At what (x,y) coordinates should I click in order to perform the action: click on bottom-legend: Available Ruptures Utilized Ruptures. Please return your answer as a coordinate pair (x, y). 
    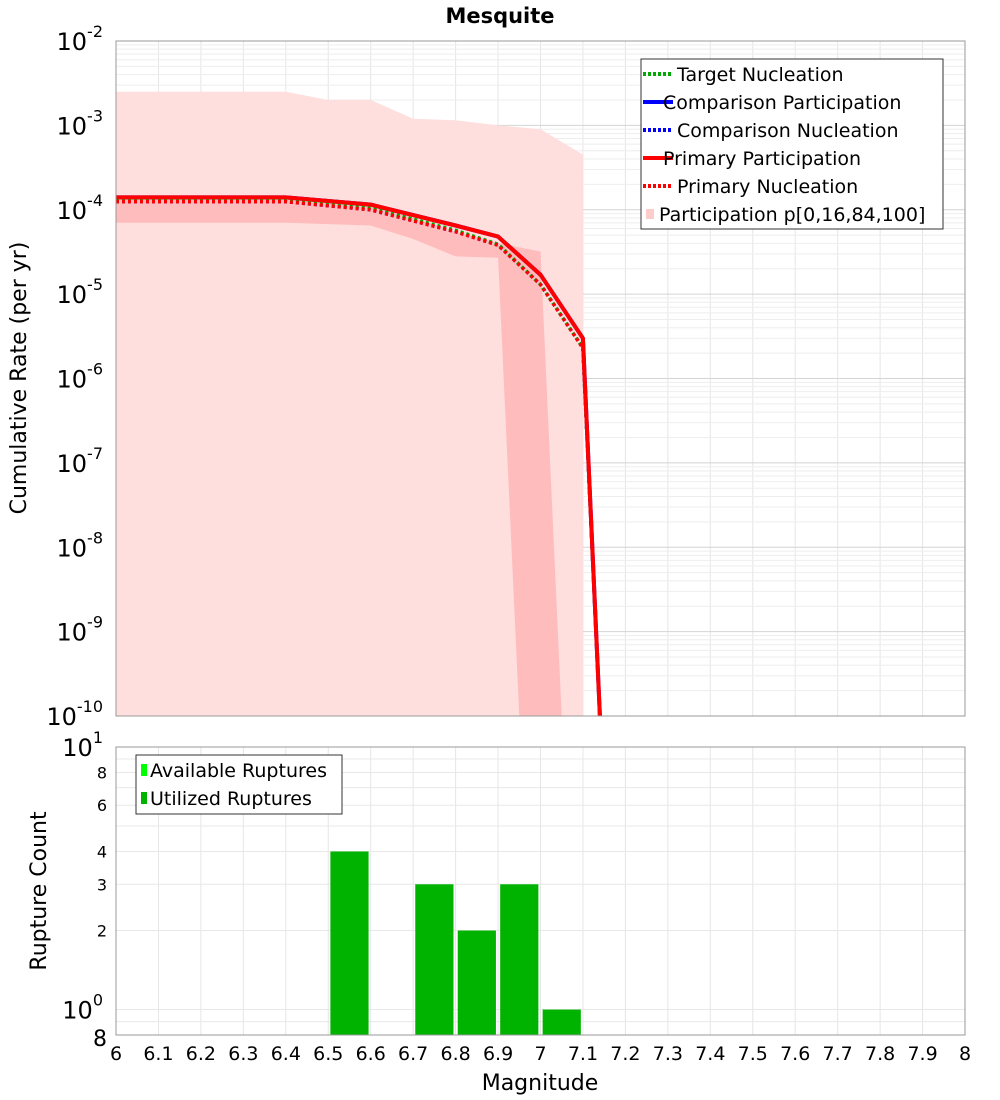
    Looking at the image, I should click on (239, 784).